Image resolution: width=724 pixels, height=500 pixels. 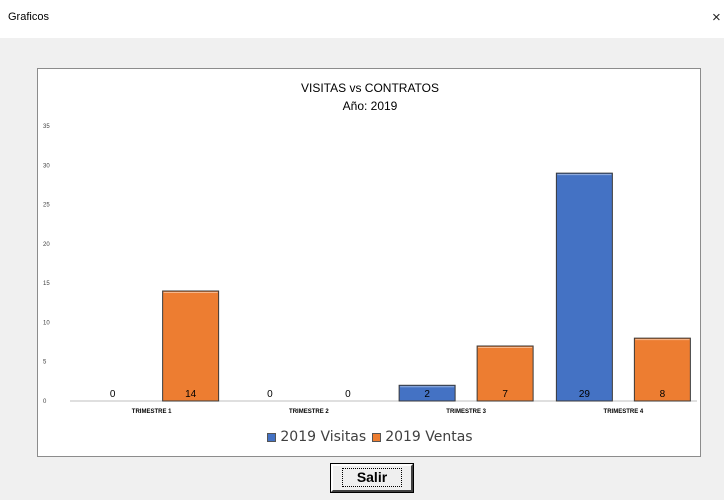 I want to click on legend-item-visitas: 2019 Visitas, so click(x=316, y=437).